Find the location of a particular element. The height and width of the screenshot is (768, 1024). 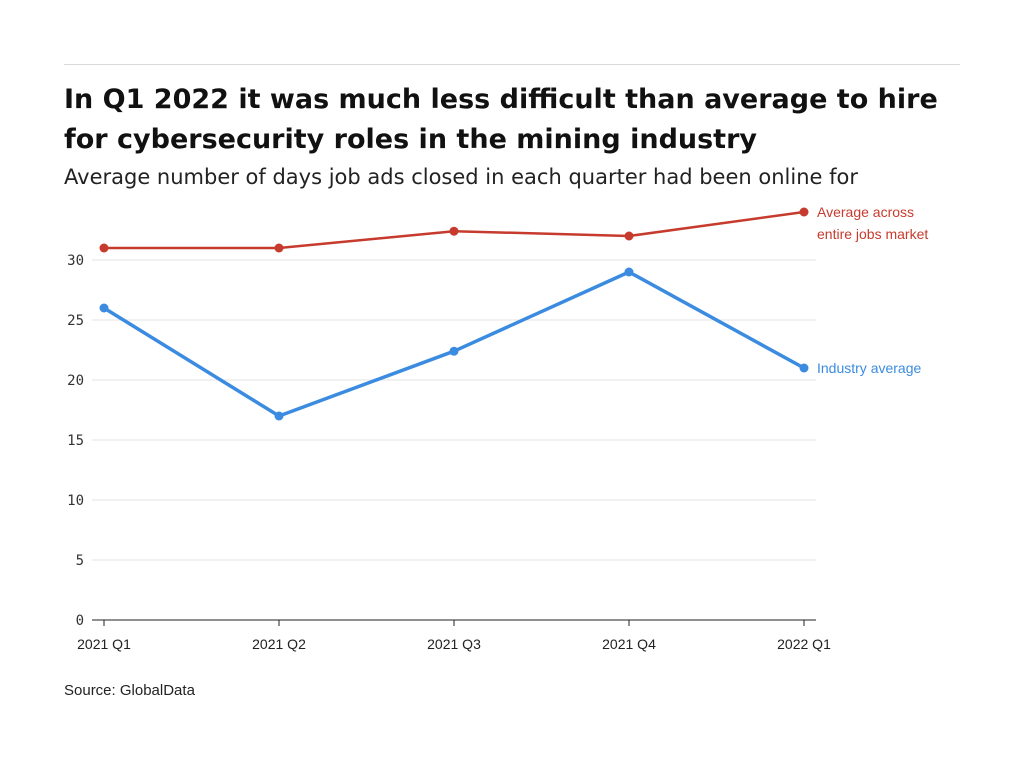

y-axis-ticks: 0 5 10 15 20 25 30 is located at coordinates (75, 441).